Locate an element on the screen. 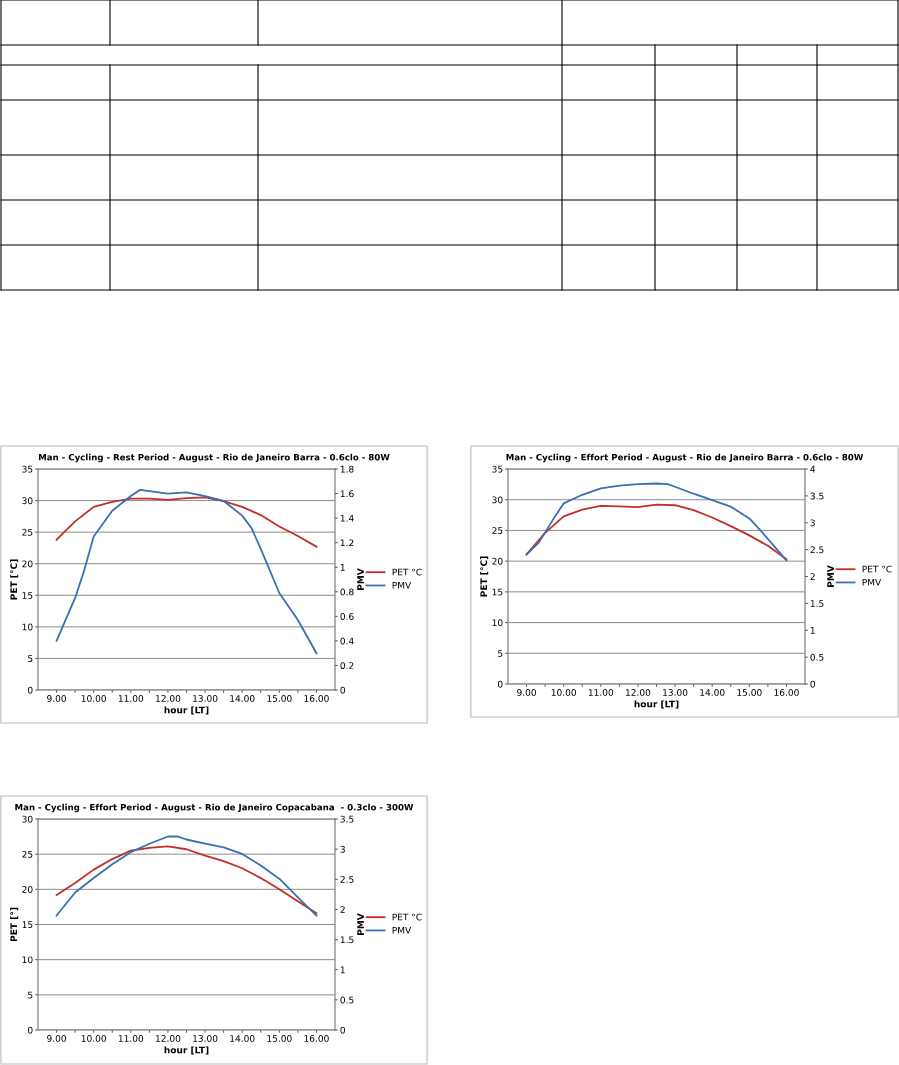 The image size is (899, 1065). y2-tick-label: 0.2 is located at coordinates (347, 665).